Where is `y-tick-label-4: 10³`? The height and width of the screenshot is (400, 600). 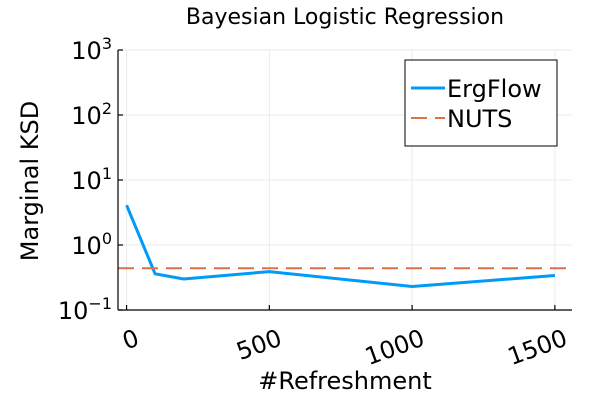
y-tick-label-4: 10³ is located at coordinates (91, 49).